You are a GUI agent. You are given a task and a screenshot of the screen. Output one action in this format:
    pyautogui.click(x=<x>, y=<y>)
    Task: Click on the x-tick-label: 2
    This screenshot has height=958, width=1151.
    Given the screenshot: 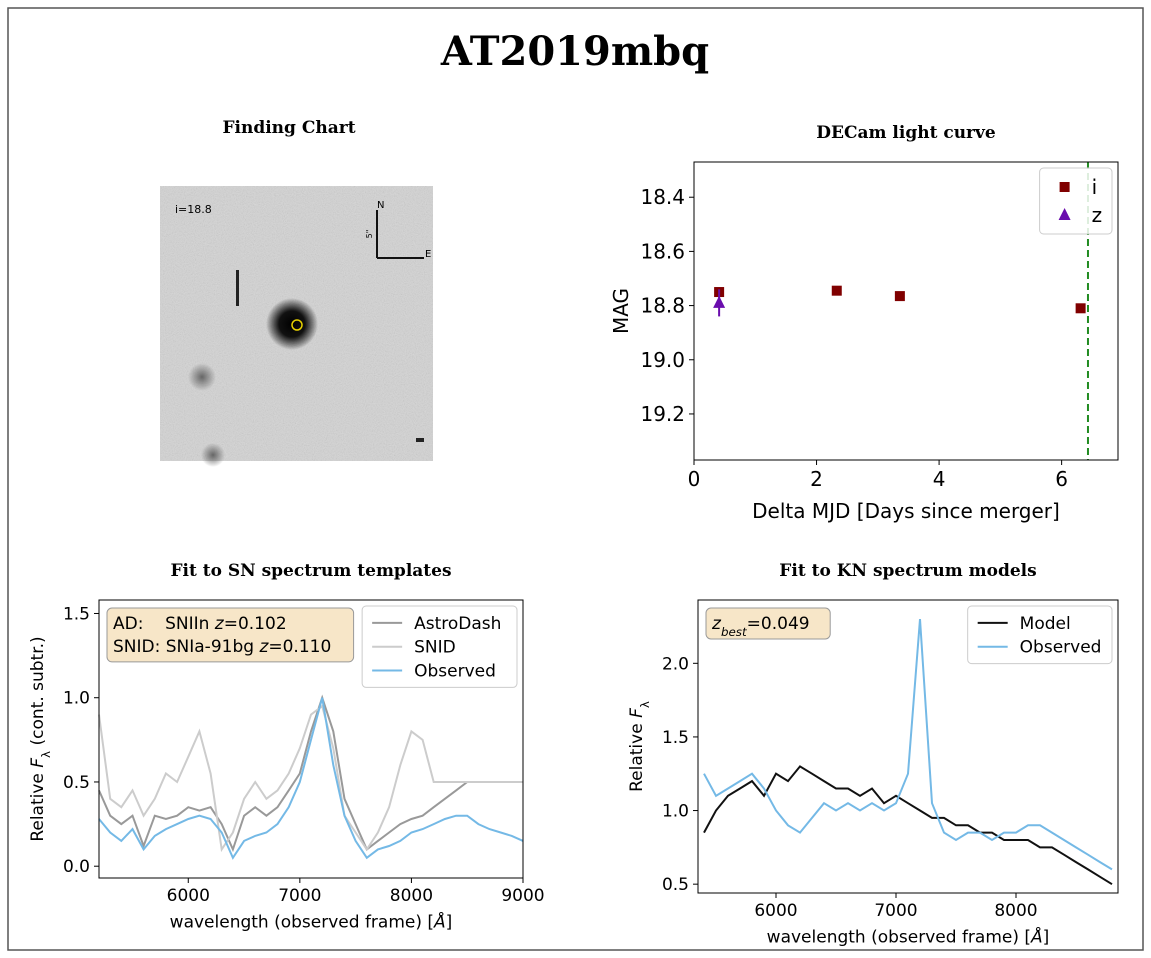 What is the action you would take?
    pyautogui.click(x=816, y=479)
    